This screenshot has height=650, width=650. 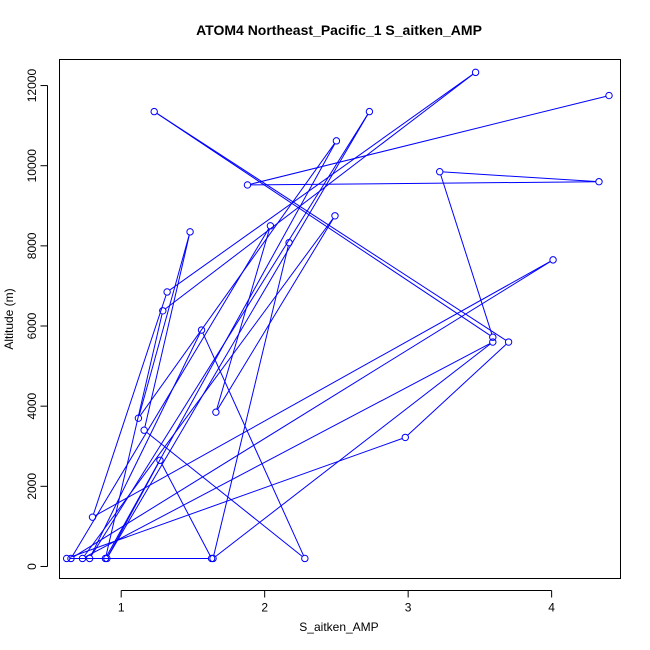 I want to click on y-tick-label: 0, so click(x=32, y=566).